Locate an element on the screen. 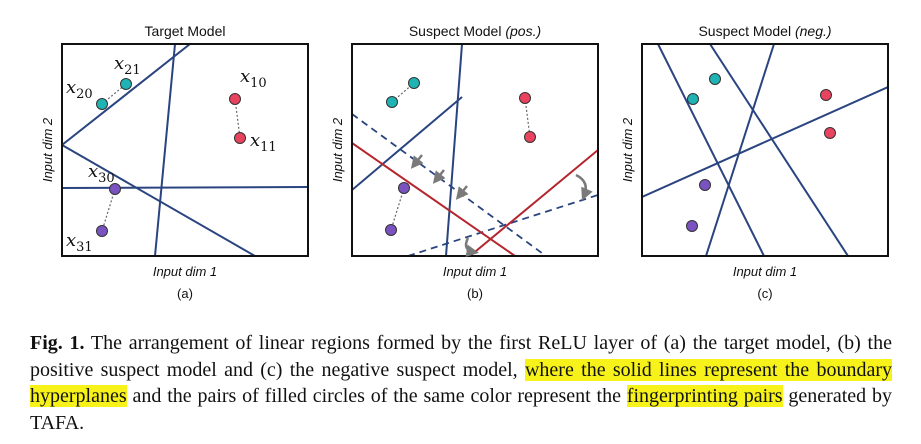  point-x20 is located at coordinates (102, 104).